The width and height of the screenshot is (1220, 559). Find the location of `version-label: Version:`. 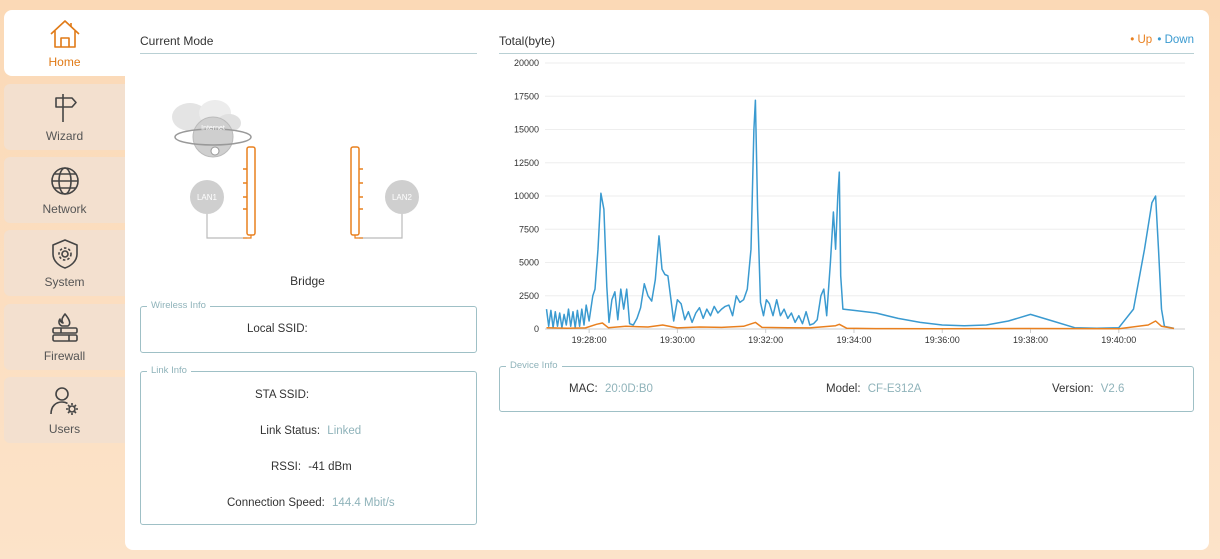

version-label: Version: is located at coordinates (1073, 389).